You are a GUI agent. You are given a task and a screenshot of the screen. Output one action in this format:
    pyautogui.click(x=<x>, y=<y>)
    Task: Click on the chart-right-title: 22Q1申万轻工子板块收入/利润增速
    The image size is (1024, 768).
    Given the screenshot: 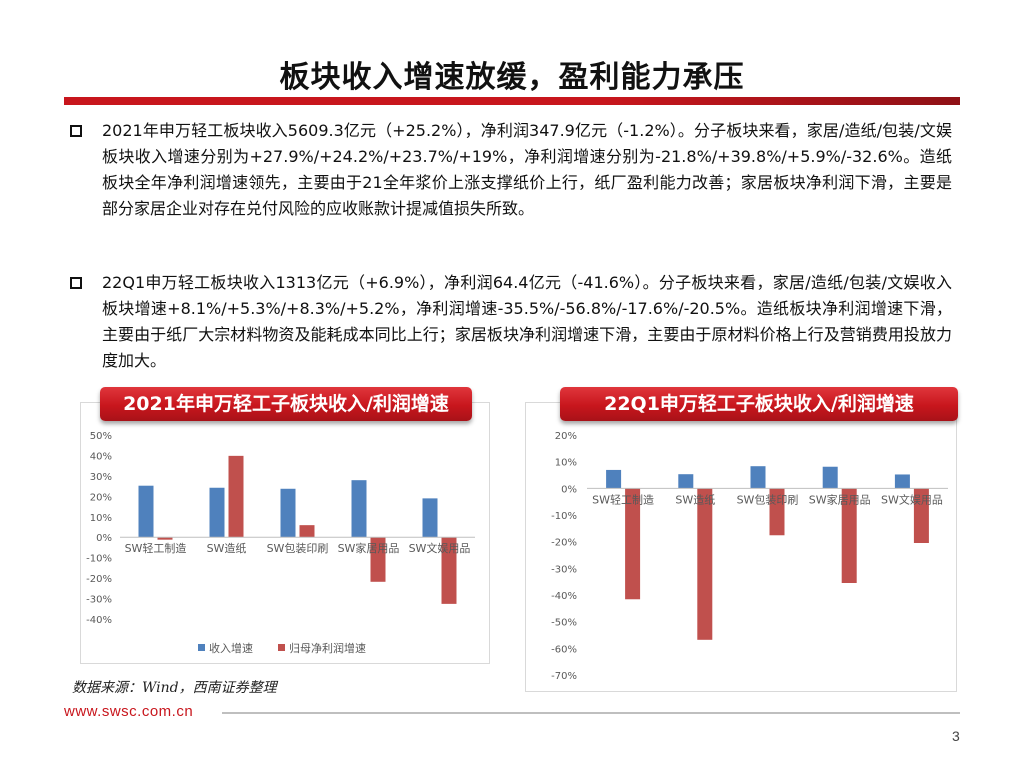 What is the action you would take?
    pyautogui.click(x=759, y=404)
    